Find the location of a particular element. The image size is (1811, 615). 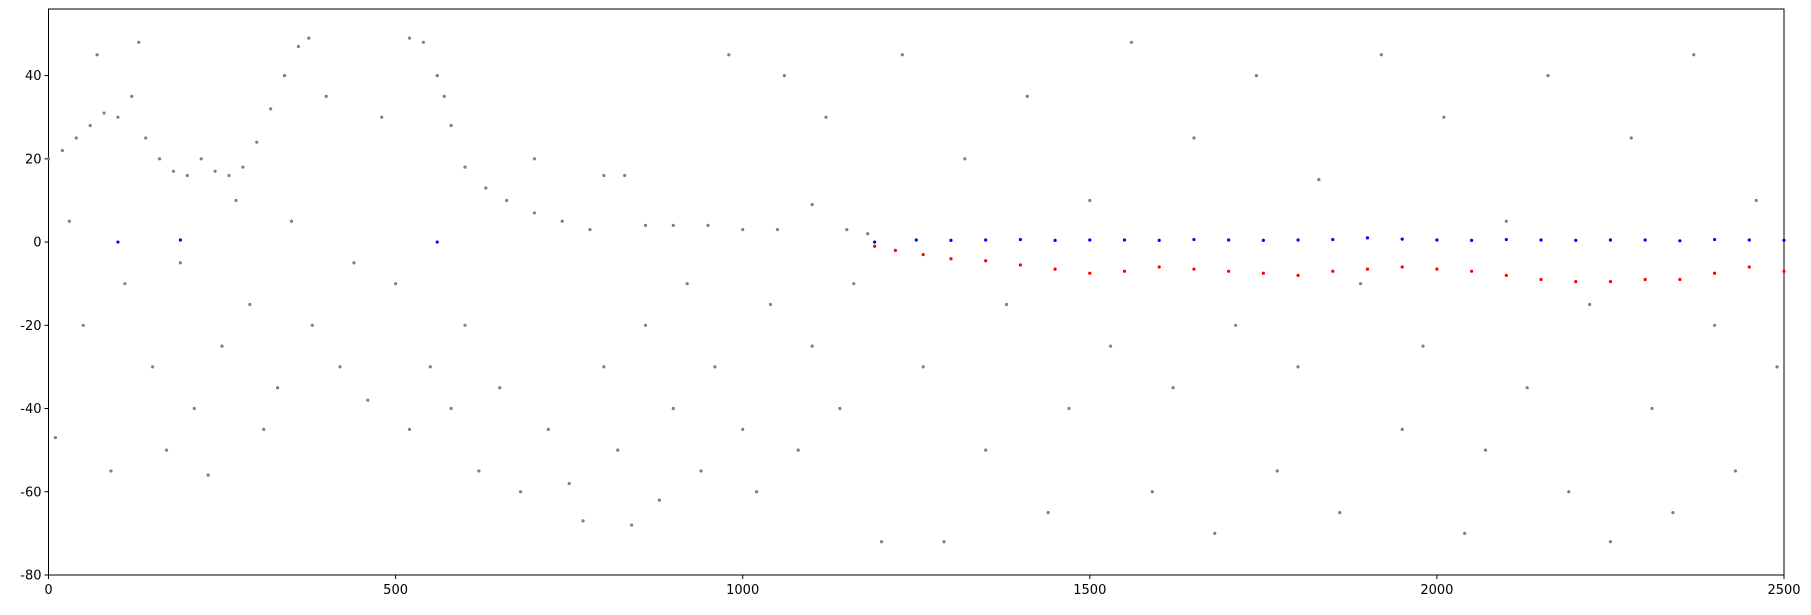

y-tick-label: 20 is located at coordinates (33, 159).